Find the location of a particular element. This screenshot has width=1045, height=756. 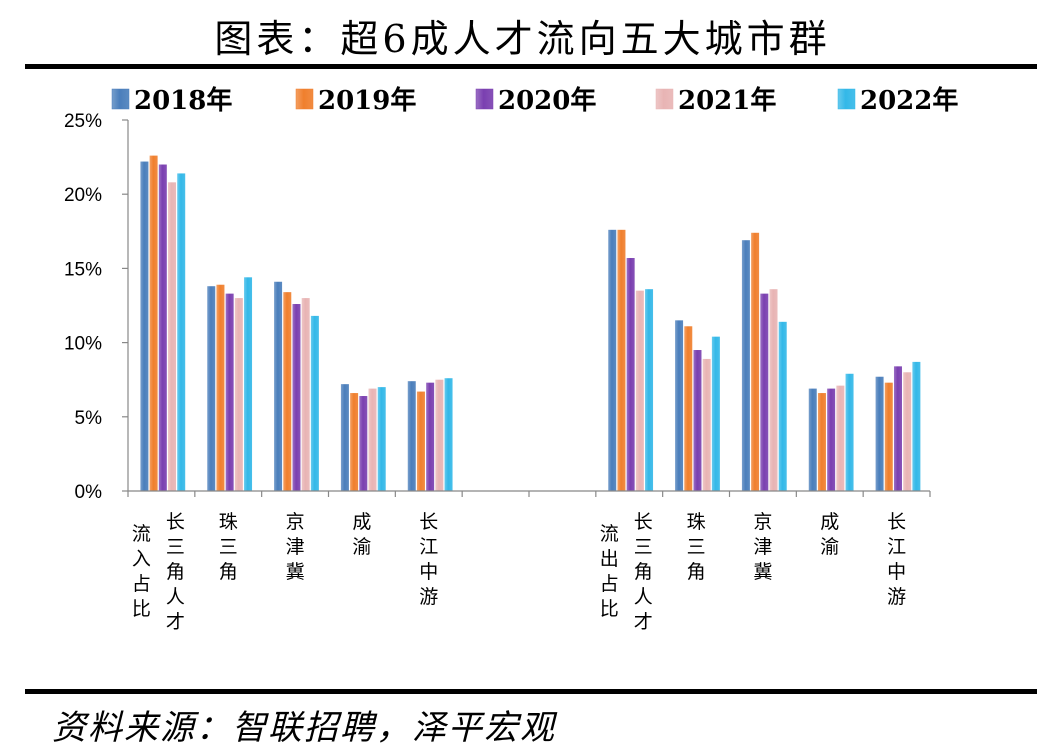

y-tick-label: 10% is located at coordinates (83, 344).